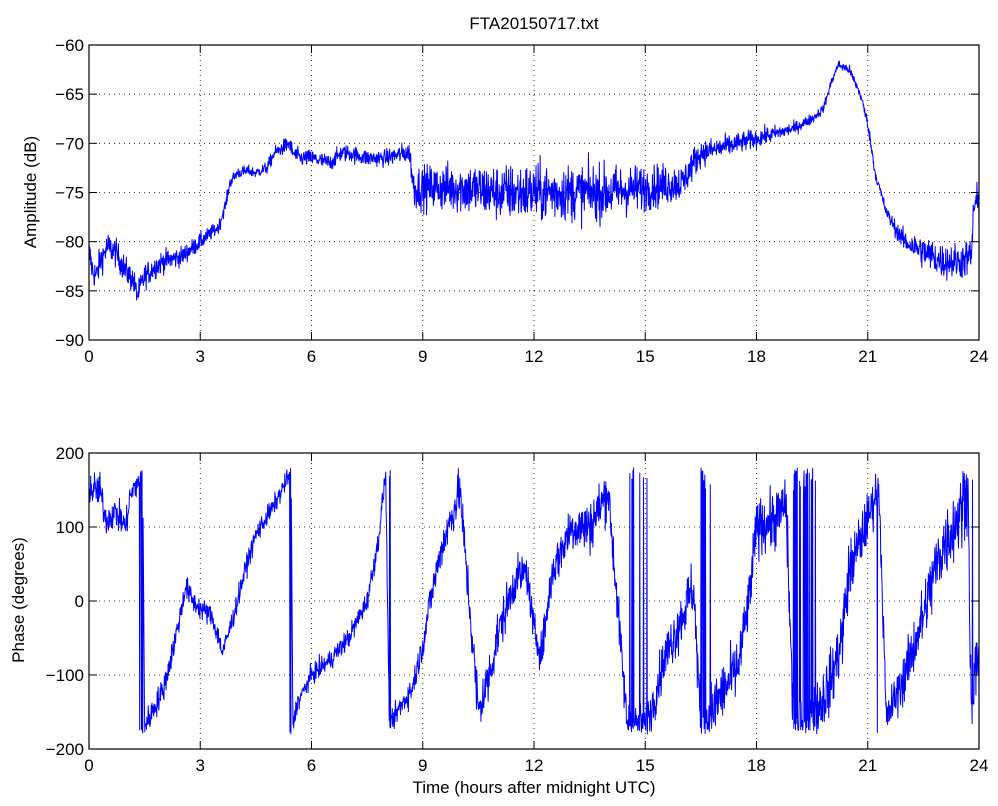  I want to click on y-tick-label: −75, so click(69, 193).